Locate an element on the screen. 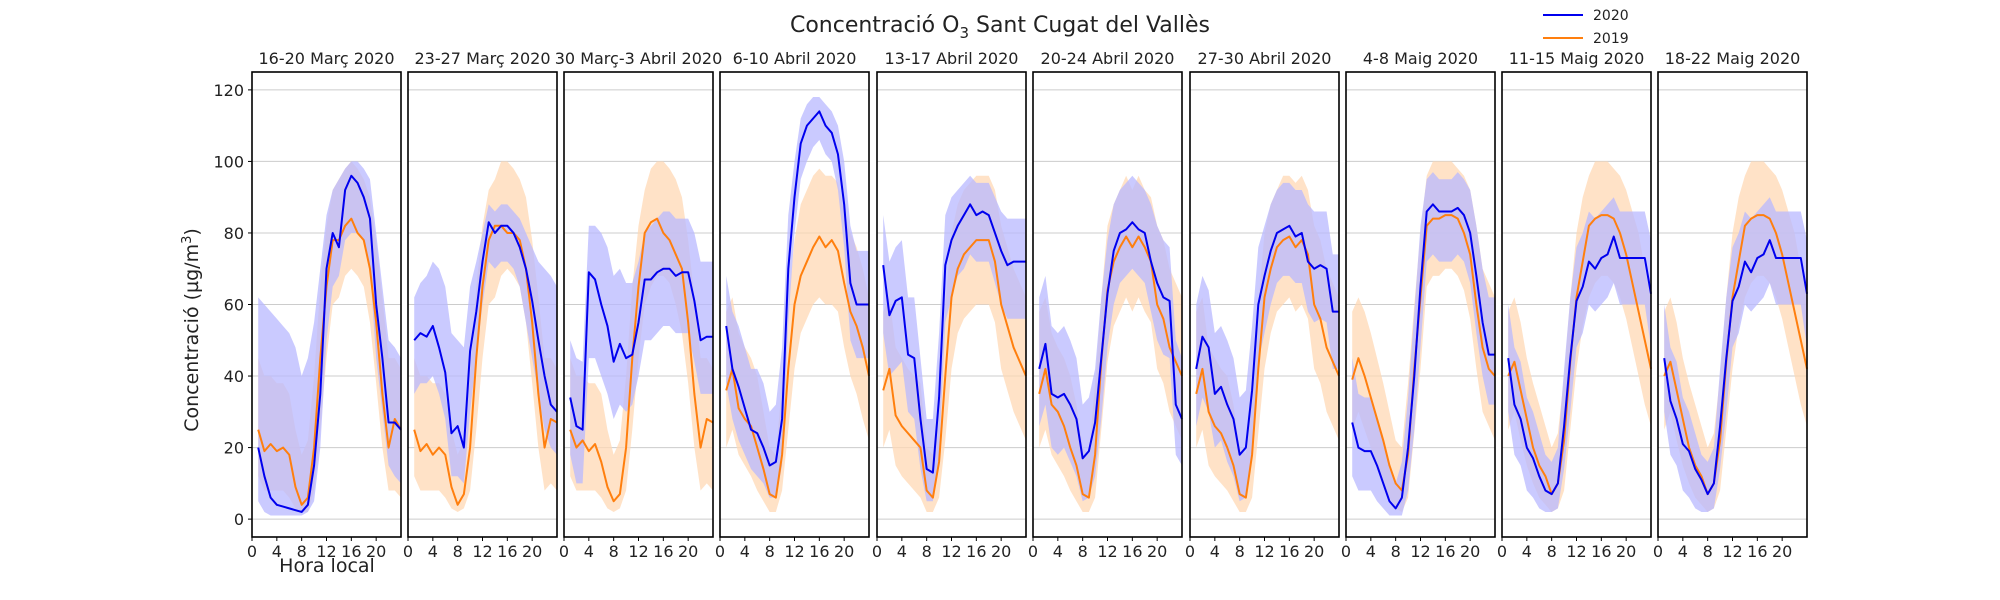 This screenshot has width=2000, height=600. legend-label-2020: 2020 is located at coordinates (1611, 16).